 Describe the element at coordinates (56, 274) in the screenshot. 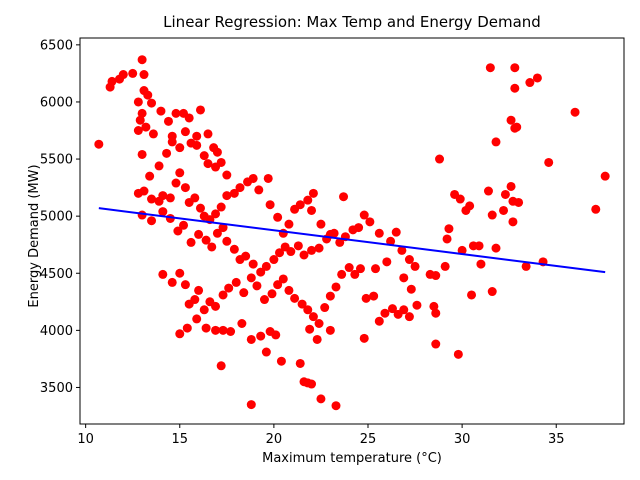

I see `y-tick-label: 4500` at that location.